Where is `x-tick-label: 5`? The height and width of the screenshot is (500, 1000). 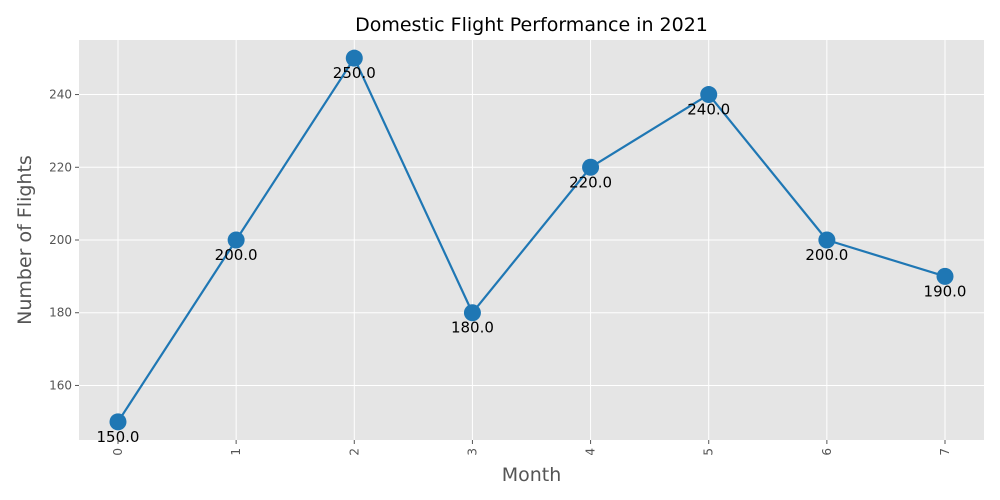 x-tick-label: 5 is located at coordinates (709, 452).